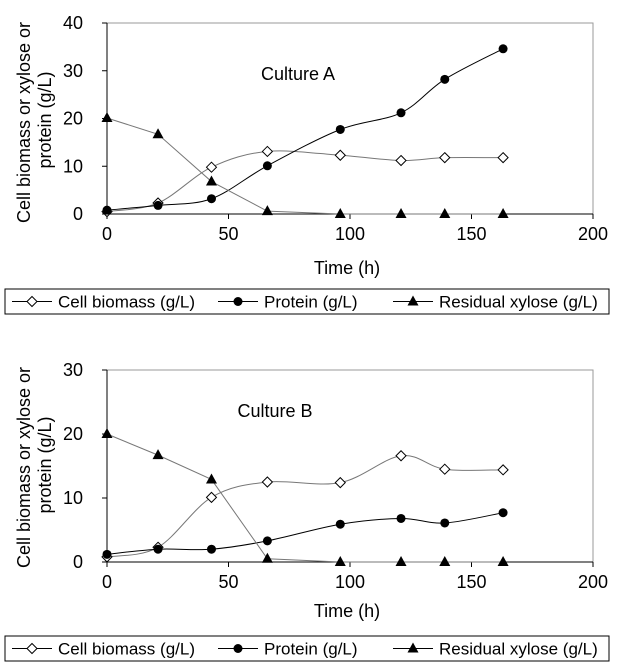 The height and width of the screenshot is (664, 617). Describe the element at coordinates (471, 234) in the screenshot. I see `chart-a-x-tick-label: 150` at that location.